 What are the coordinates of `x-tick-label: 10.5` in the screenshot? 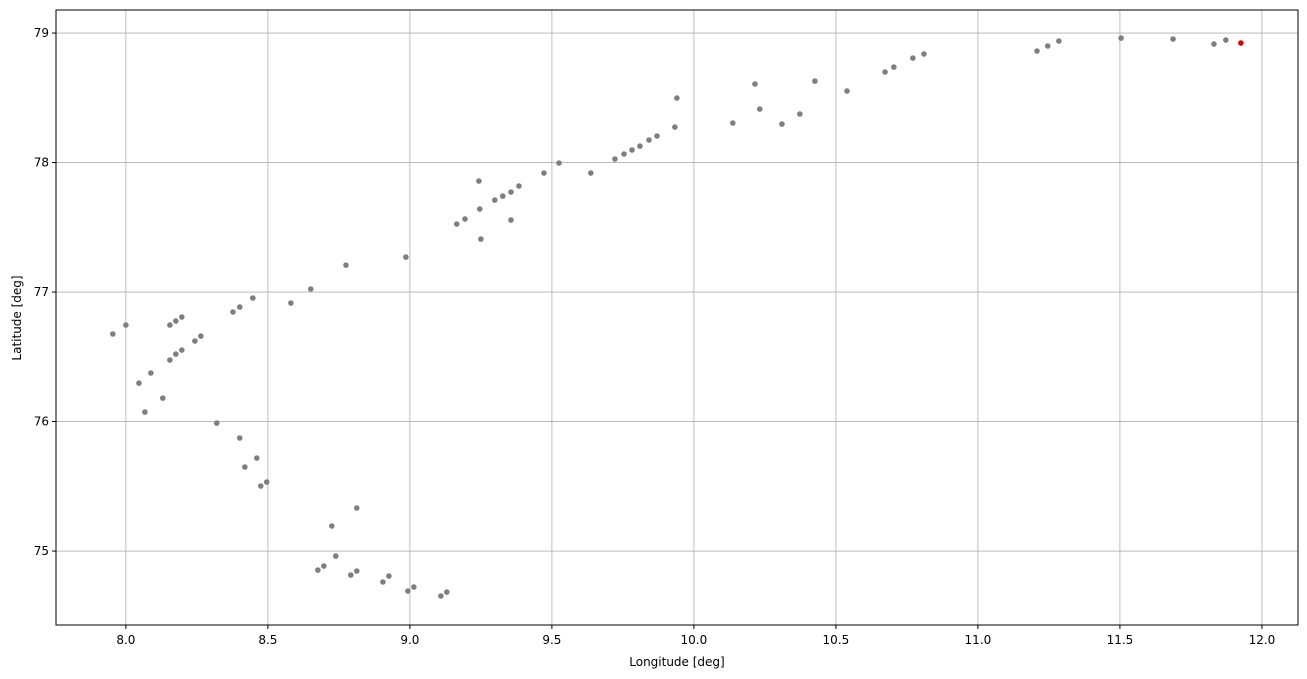 It's located at (836, 640).